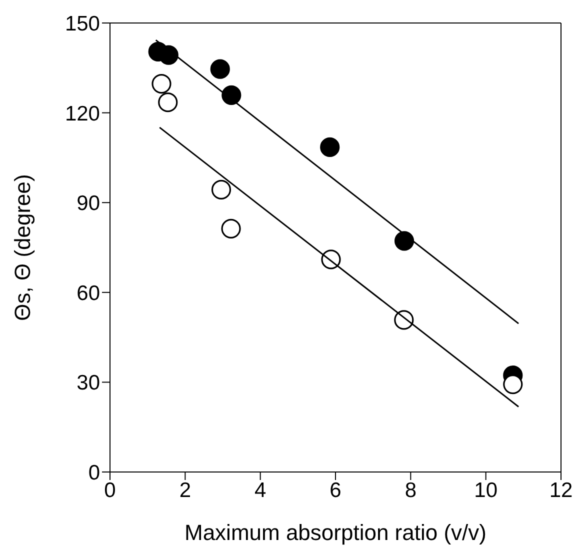 The width and height of the screenshot is (586, 555). Describe the element at coordinates (260, 490) in the screenshot. I see `x-tick-label: 4` at that location.